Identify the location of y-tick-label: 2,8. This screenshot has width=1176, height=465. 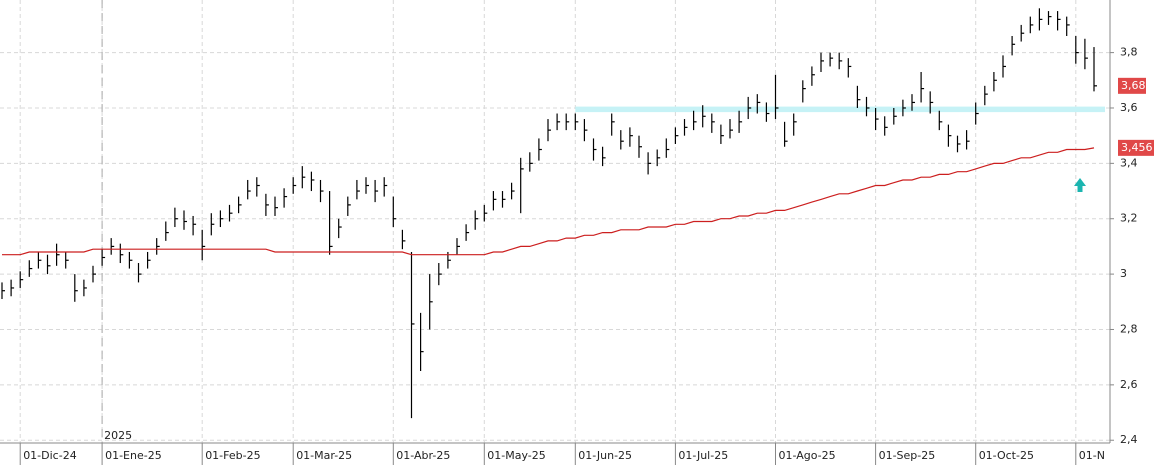
(1129, 328).